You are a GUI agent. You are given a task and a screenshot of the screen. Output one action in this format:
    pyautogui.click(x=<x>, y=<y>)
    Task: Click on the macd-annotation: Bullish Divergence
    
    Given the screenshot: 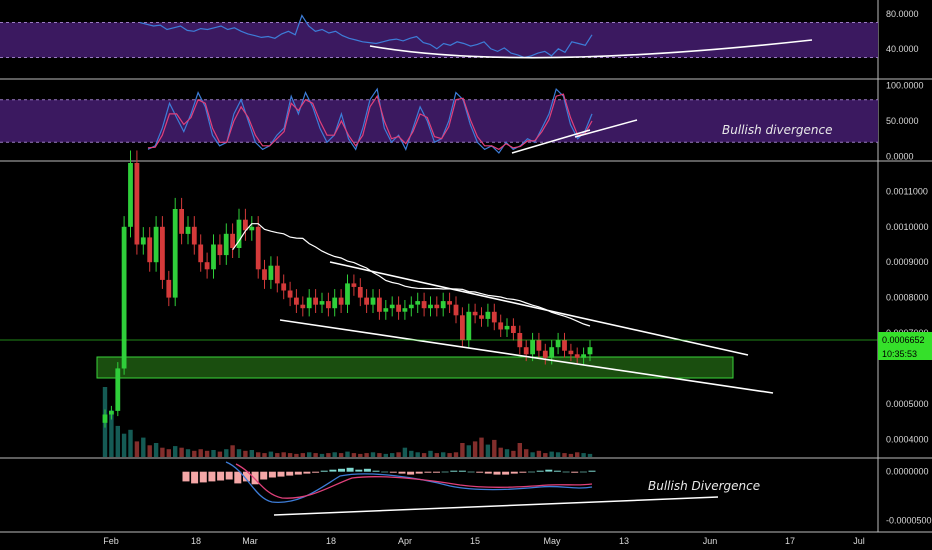 What is the action you would take?
    pyautogui.click(x=704, y=486)
    